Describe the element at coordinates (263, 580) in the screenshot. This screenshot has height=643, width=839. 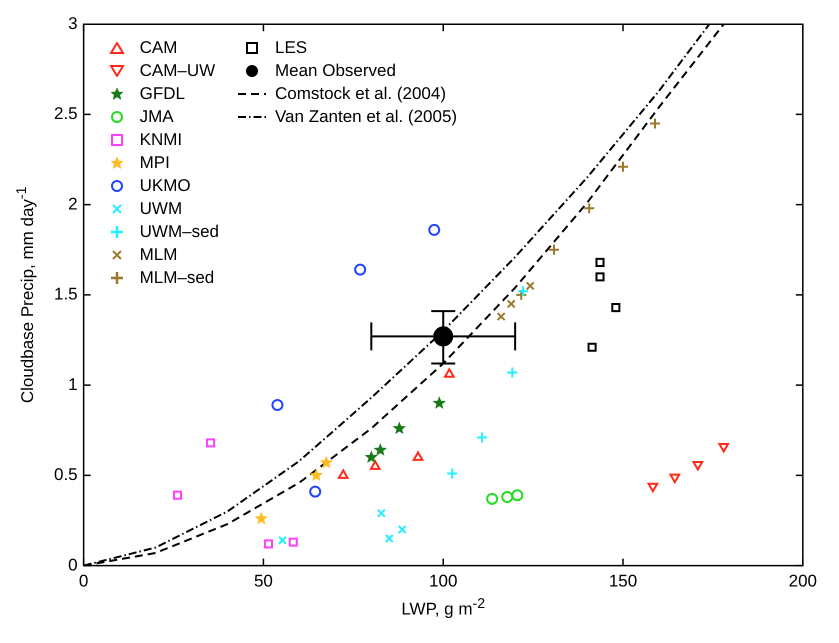
I see `x-tick-label: 50` at that location.